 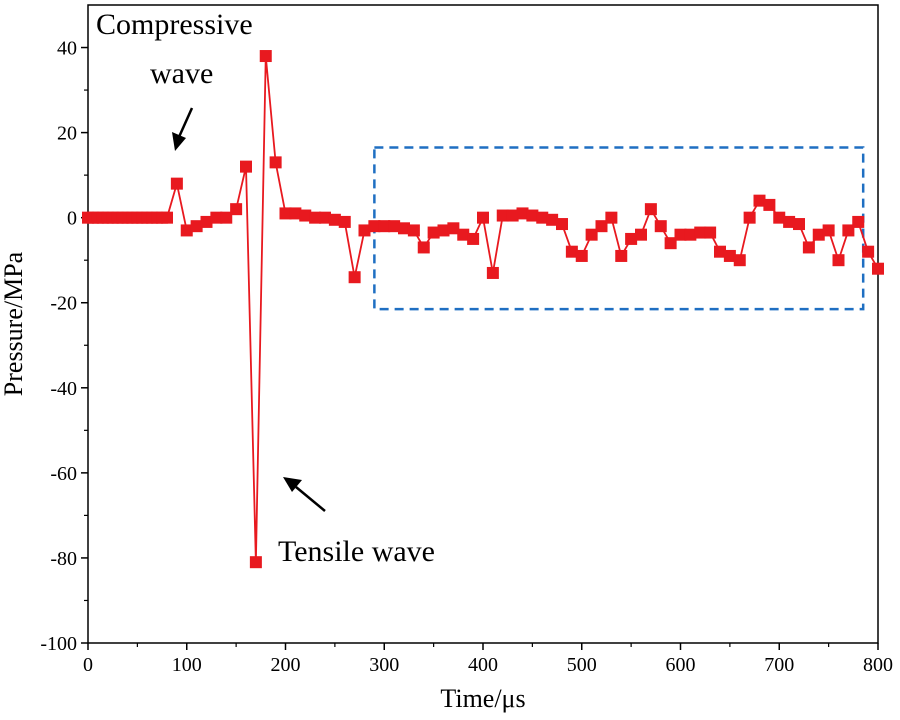 What do you see at coordinates (88, 665) in the screenshot?
I see `x-tick-label: 0` at bounding box center [88, 665].